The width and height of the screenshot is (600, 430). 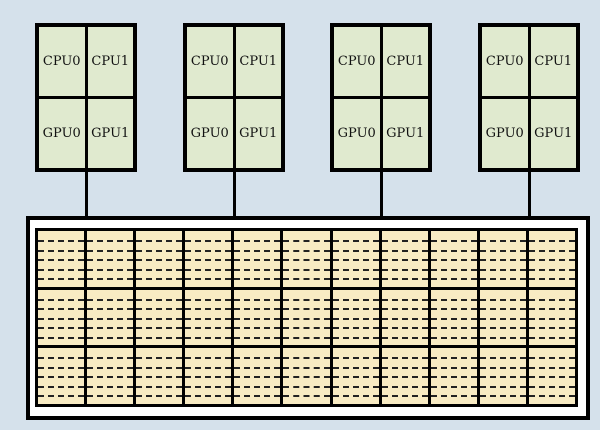 I want to click on gpu-cell: GPU1, so click(x=110, y=133).